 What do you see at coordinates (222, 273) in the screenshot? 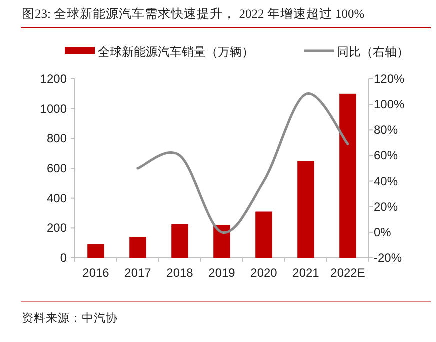
I see `x-tick-label: 2019` at bounding box center [222, 273].